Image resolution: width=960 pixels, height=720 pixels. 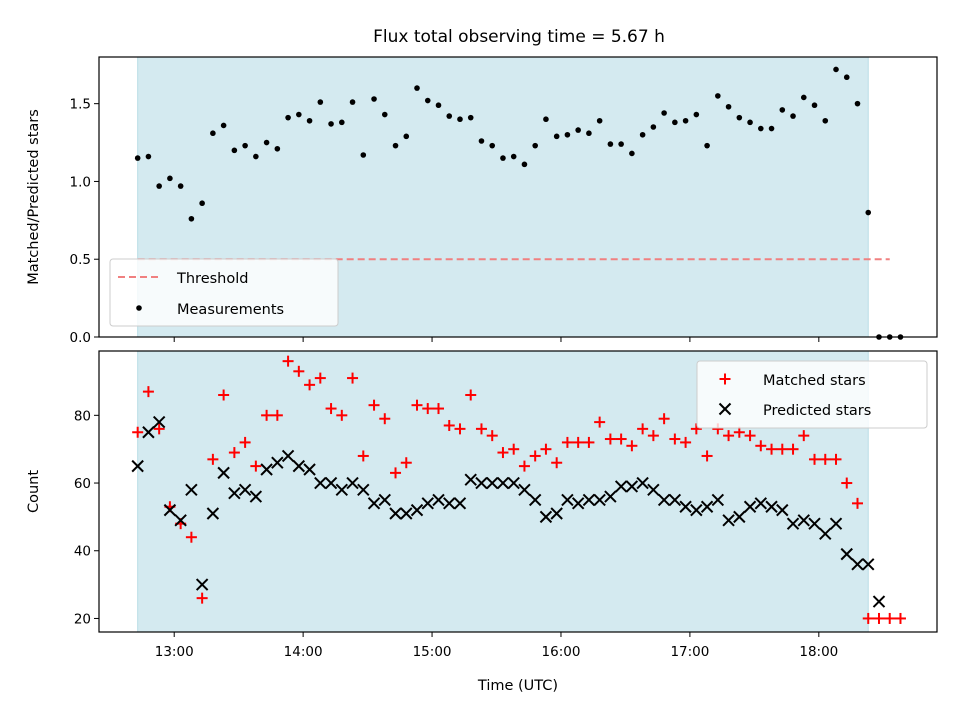 What do you see at coordinates (817, 411) in the screenshot?
I see `legend-predicted-label: Predicted stars` at bounding box center [817, 411].